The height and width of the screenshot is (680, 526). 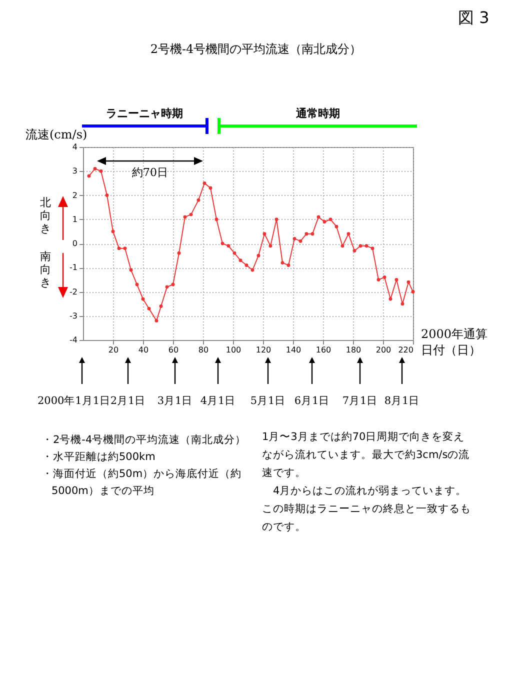 I want to click on y-tick-label: -3, so click(x=74, y=315).